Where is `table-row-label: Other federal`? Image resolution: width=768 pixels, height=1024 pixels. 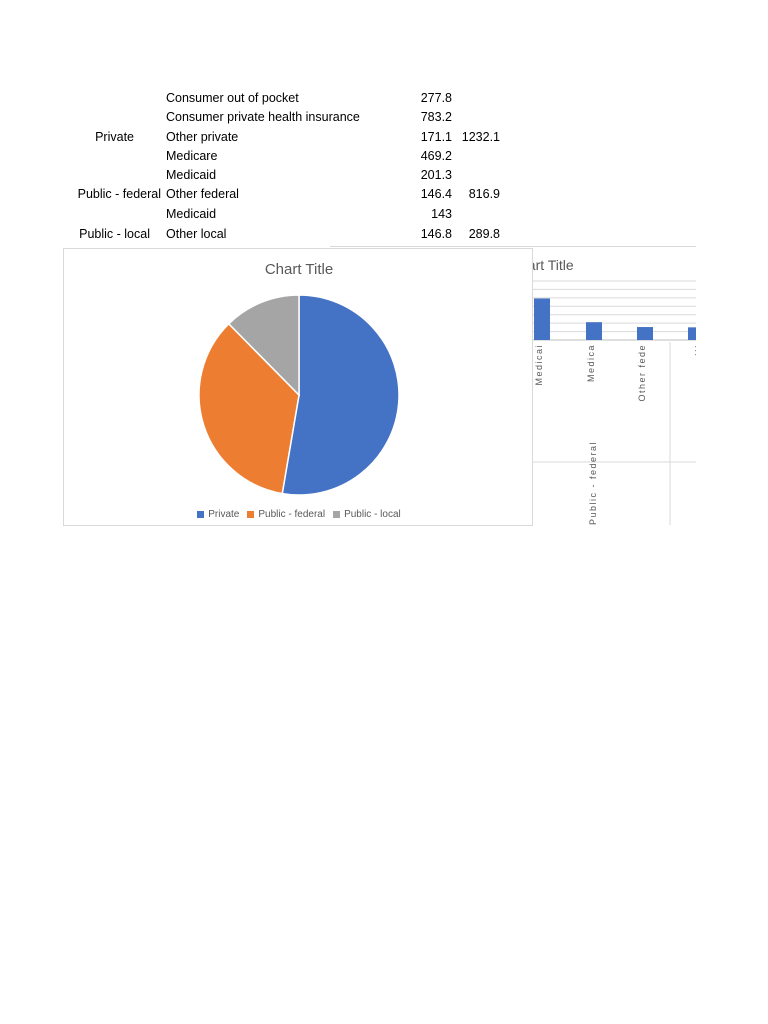 table-row-label: Other federal is located at coordinates (202, 194).